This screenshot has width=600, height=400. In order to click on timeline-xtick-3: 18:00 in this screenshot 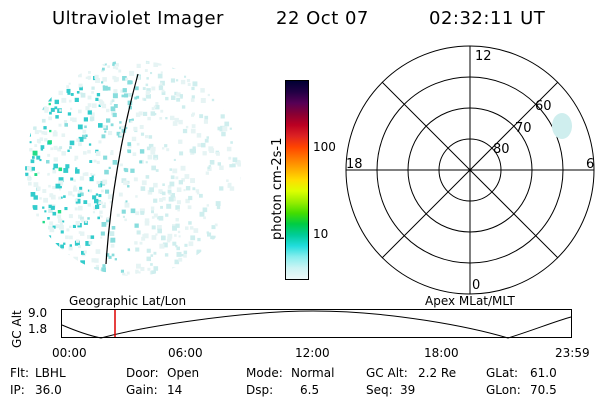, I will do `click(441, 353)`.